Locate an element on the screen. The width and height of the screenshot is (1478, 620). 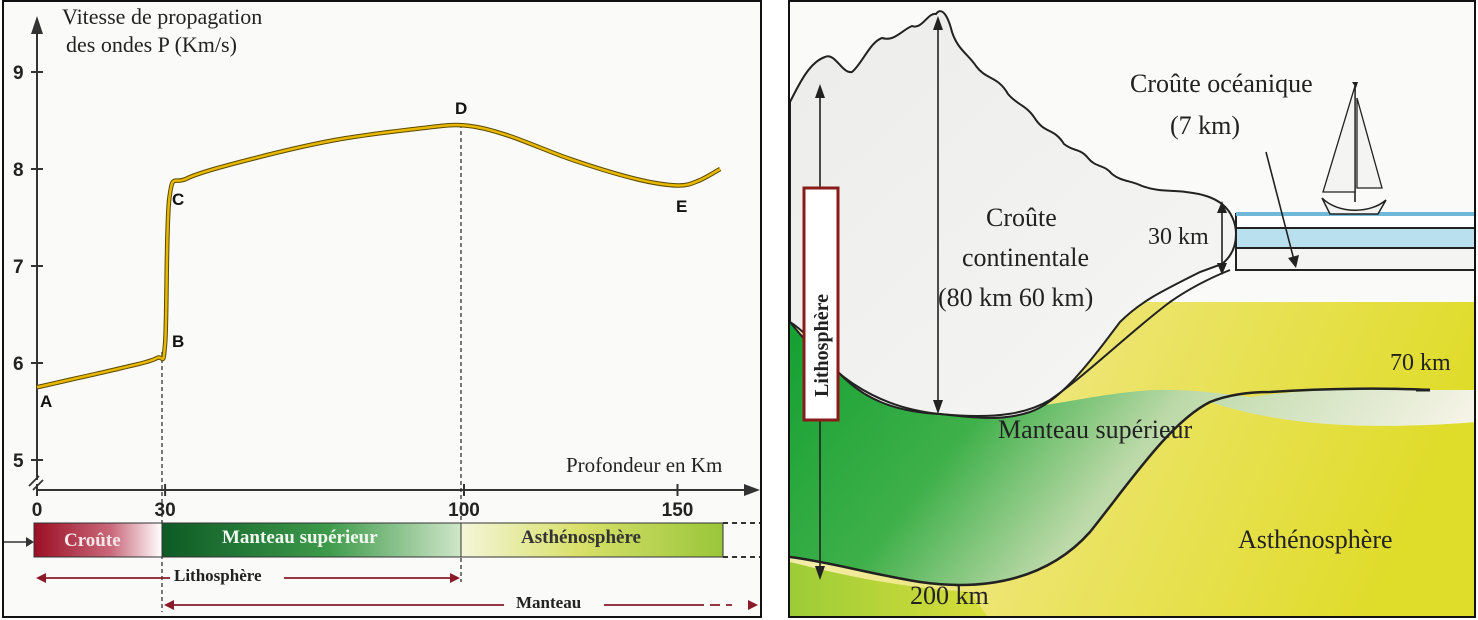
left-pointer-head is located at coordinates (30, 542).